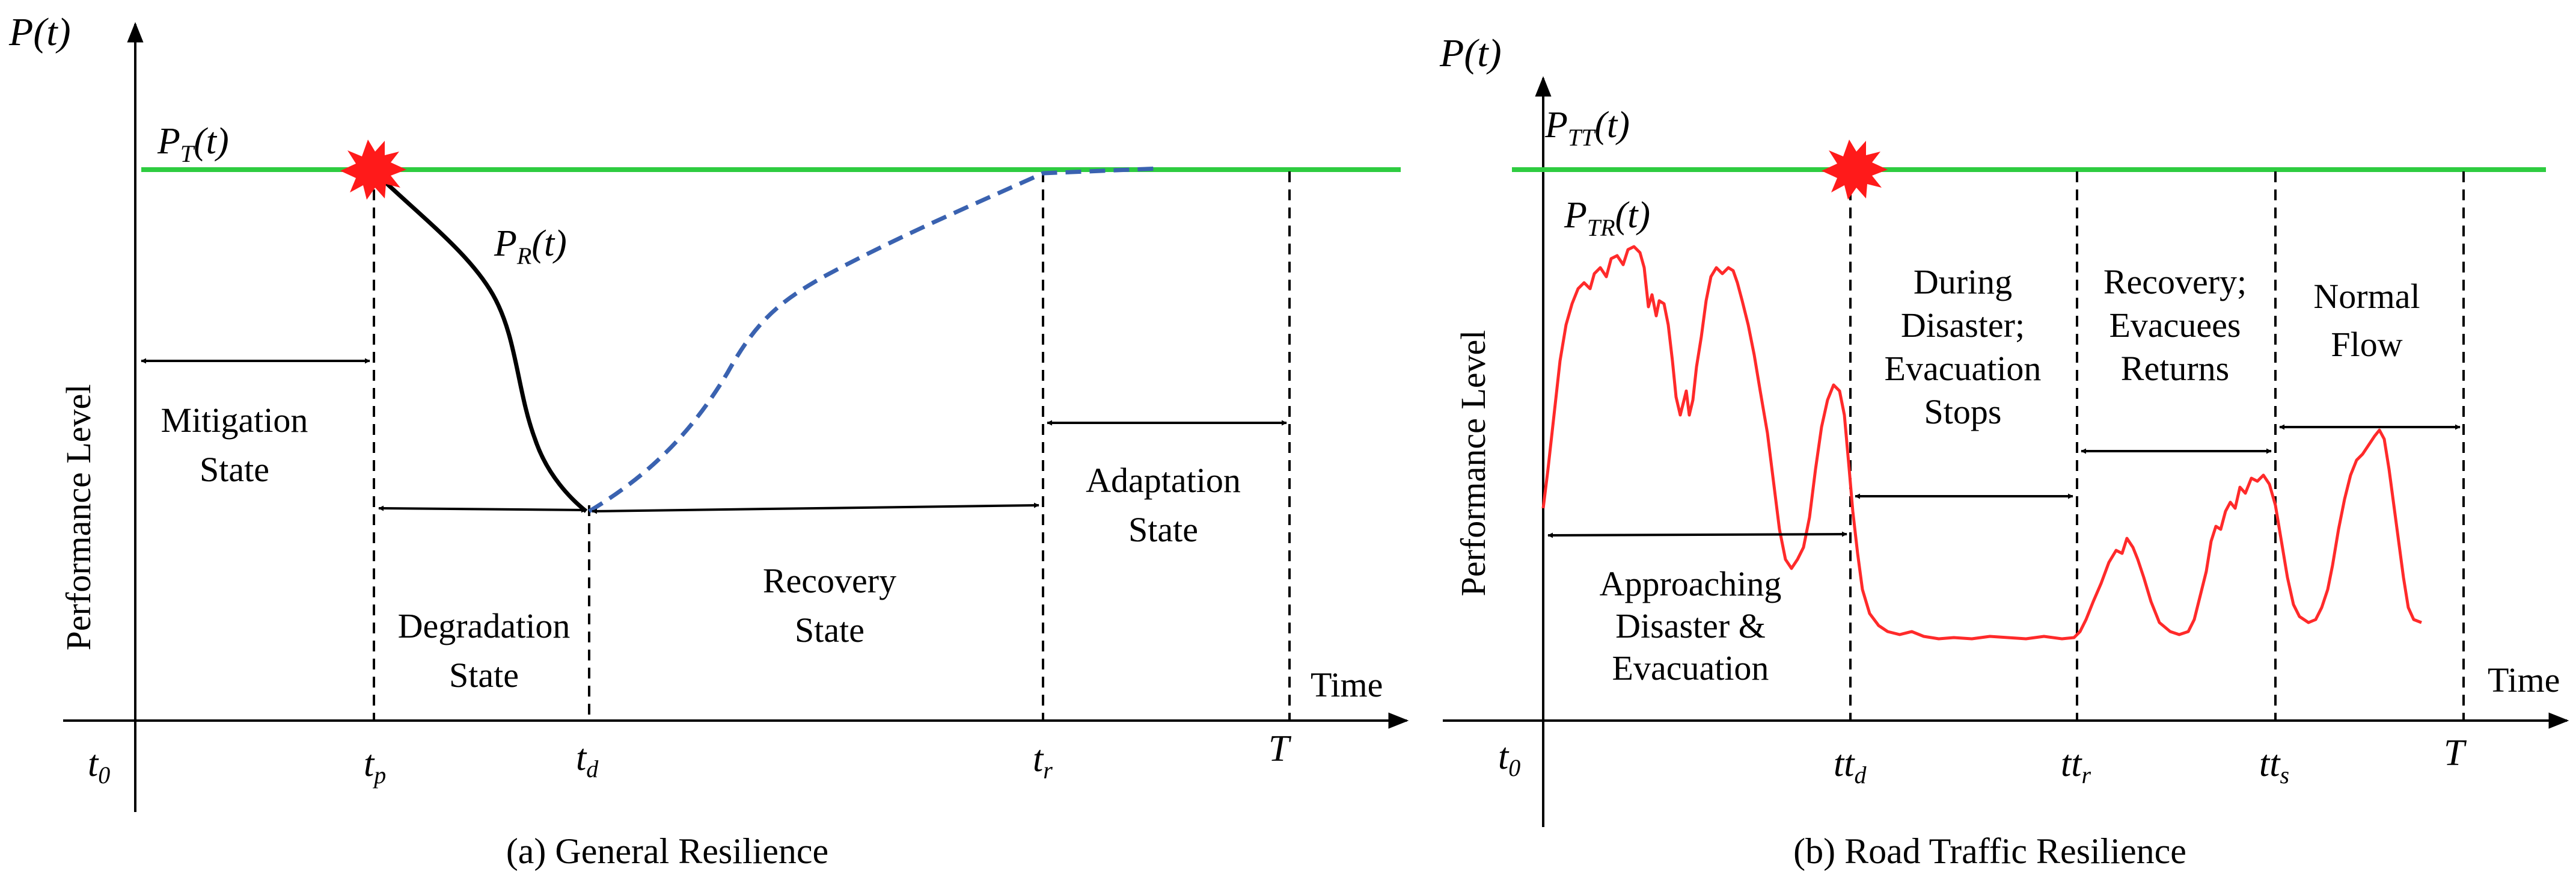 The image size is (2576, 883). What do you see at coordinates (2366, 320) in the screenshot?
I see `panel-b-normal-label: Normal Flow` at bounding box center [2366, 320].